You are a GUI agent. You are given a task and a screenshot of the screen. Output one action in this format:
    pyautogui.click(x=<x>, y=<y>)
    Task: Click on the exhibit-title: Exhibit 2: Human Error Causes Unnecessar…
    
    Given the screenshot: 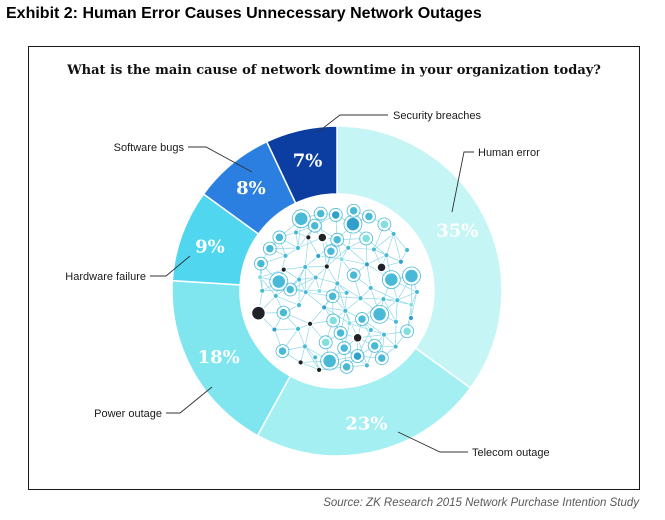 What is the action you would take?
    pyautogui.click(x=244, y=13)
    